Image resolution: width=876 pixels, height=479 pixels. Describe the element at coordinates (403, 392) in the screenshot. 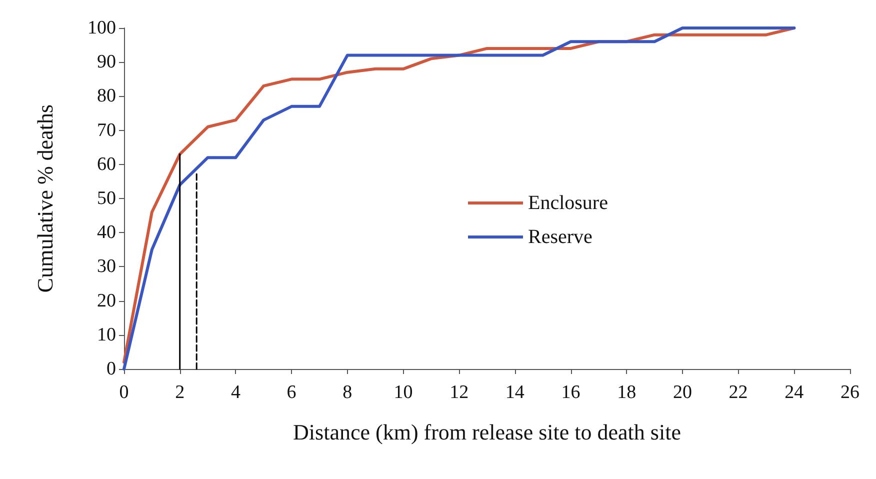

I see `x-tick-label: 10` at that location.